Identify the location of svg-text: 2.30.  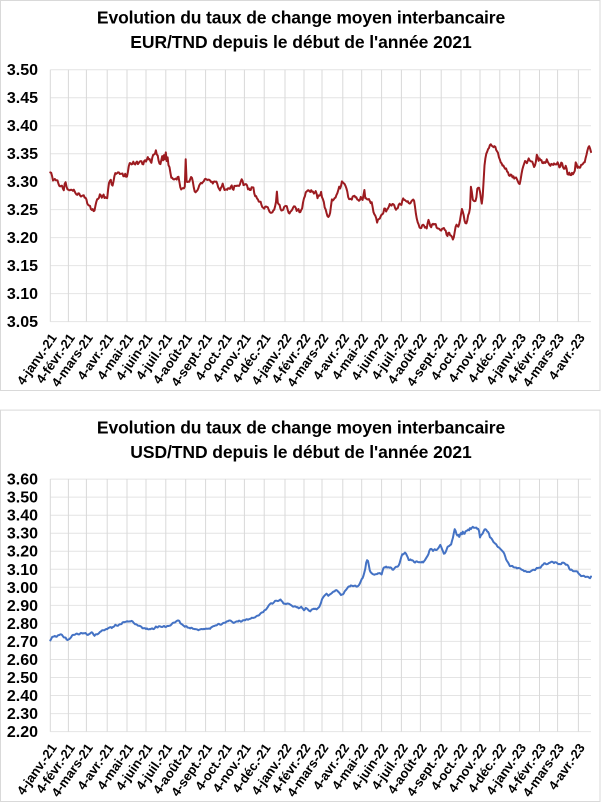
(22, 714).